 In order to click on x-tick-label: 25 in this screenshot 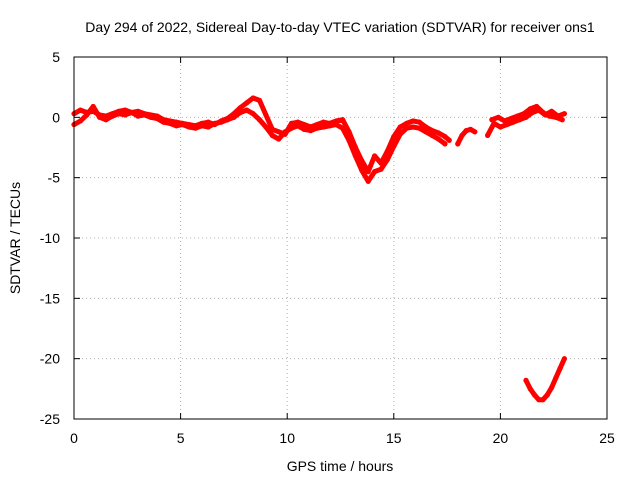, I will do `click(607, 438)`.